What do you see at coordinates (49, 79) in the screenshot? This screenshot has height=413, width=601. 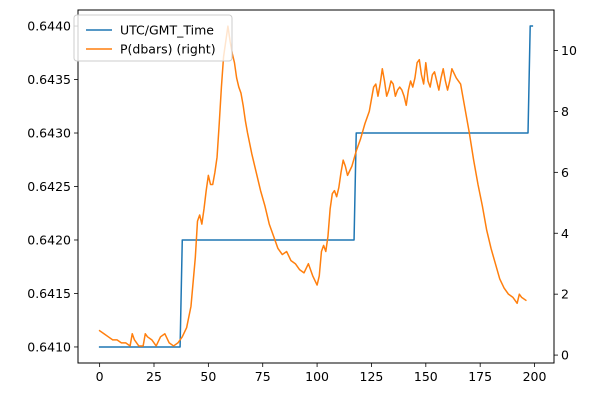 I see `y-tick-label-left: 0.6435` at bounding box center [49, 79].